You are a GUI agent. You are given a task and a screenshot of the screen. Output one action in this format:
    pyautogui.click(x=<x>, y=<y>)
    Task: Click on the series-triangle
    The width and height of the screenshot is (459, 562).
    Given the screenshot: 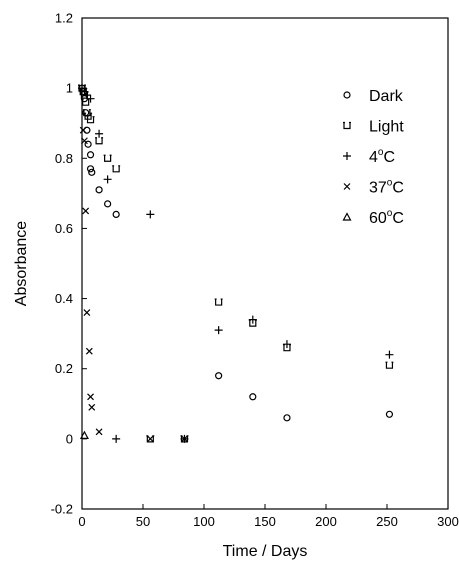 What is the action you would take?
    pyautogui.click(x=84, y=434)
    